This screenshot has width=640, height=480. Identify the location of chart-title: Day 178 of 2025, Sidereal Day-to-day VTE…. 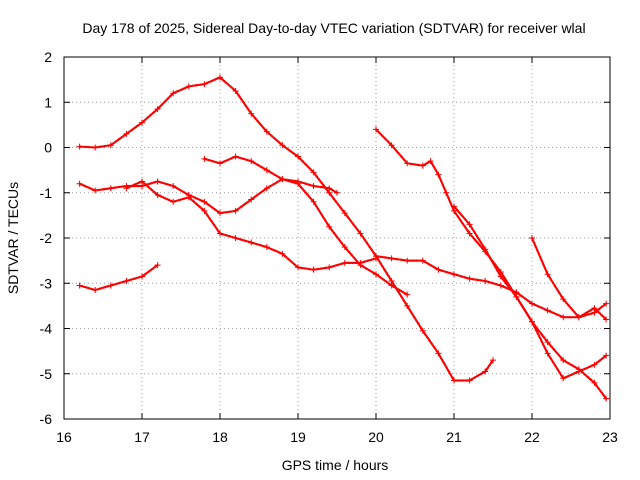
(333, 28).